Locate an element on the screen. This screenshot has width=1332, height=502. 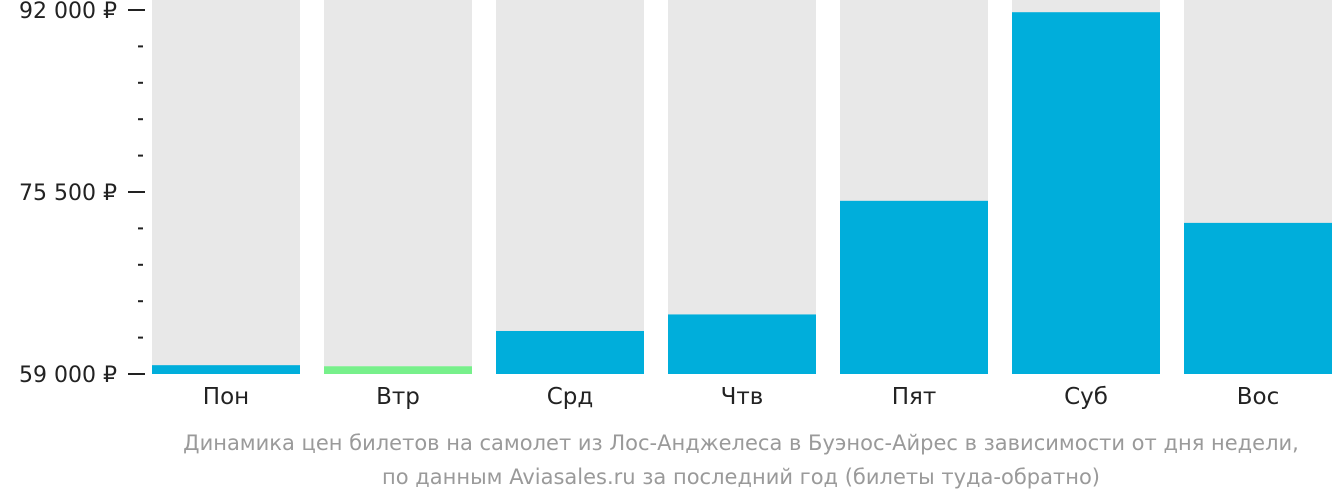
y-axis: 59 000 ₽ 75 500 ₽ 92 000 ₽ is located at coordinates (82, 194).